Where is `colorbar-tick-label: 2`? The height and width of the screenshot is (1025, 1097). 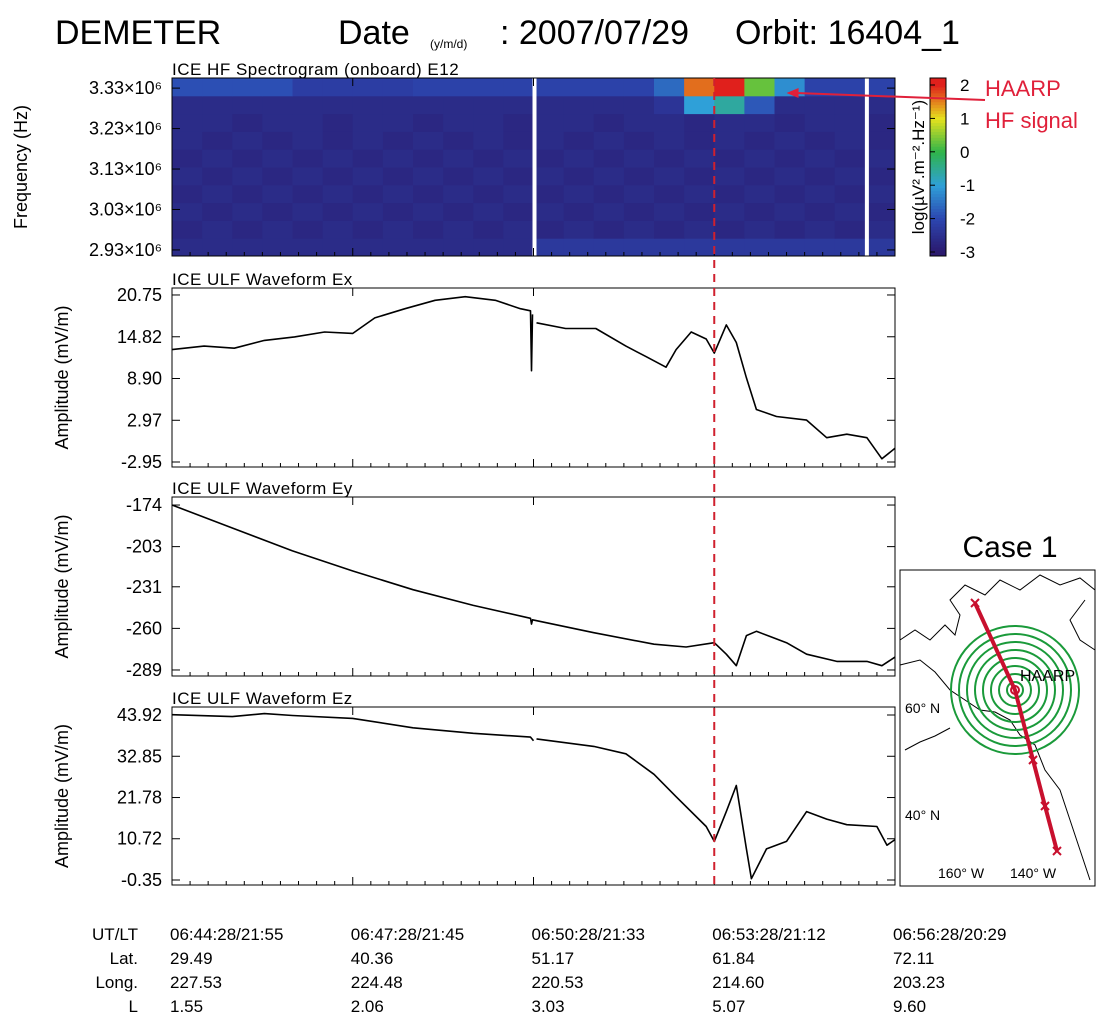 colorbar-tick-label: 2 is located at coordinates (964, 85).